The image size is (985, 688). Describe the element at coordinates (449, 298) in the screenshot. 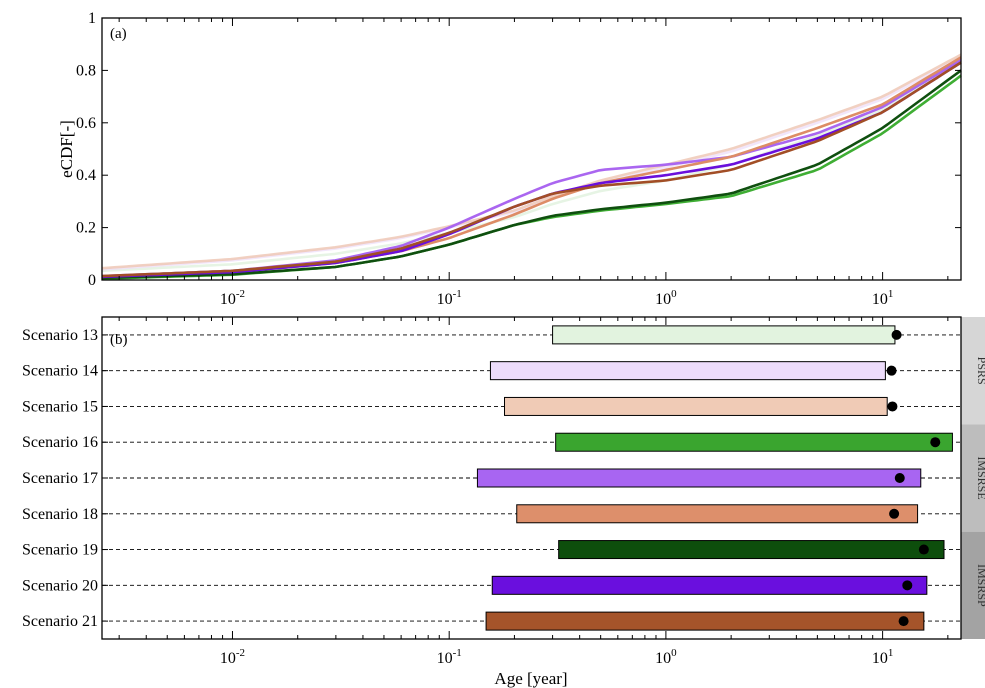

I see `cdf-x-tick-label: 10⁻¹` at that location.